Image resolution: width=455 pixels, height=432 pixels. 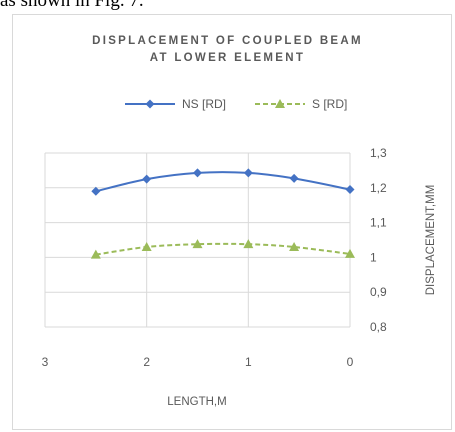 I want to click on x-tick-label: 2, so click(x=146, y=362).